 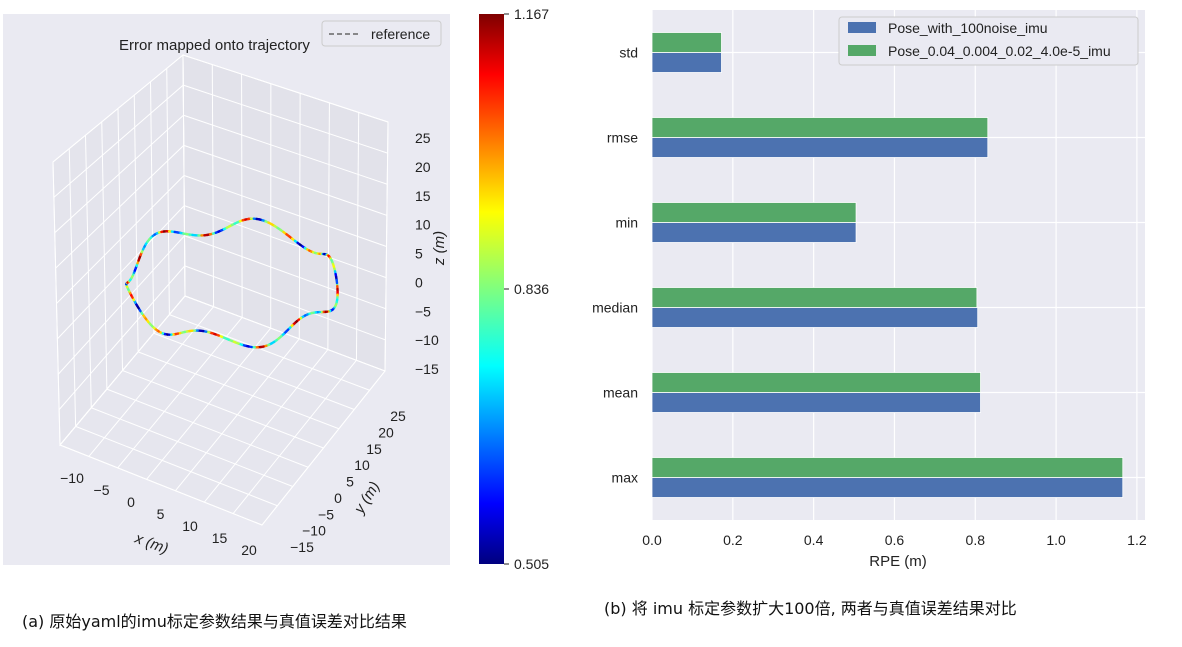 What do you see at coordinates (628, 53) in the screenshot?
I see `category-label: std` at bounding box center [628, 53].